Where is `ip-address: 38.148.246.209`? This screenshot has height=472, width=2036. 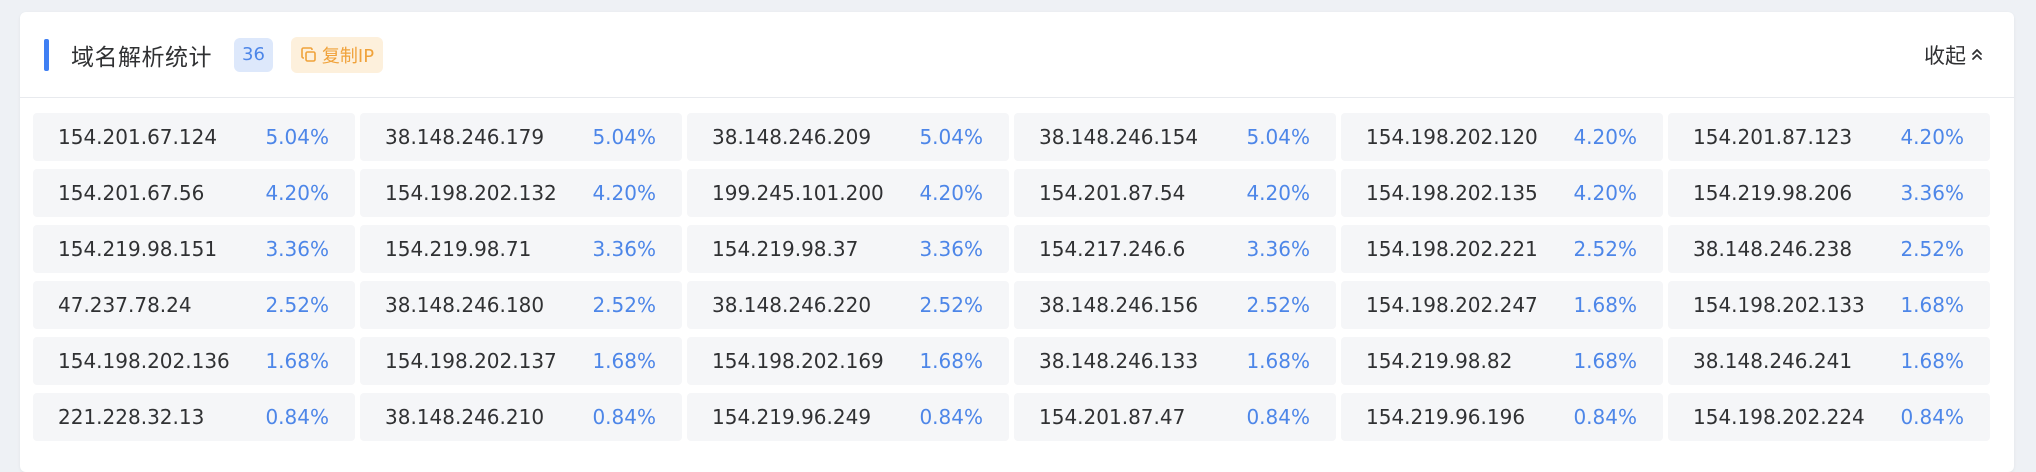 ip-address: 38.148.246.209 is located at coordinates (792, 137).